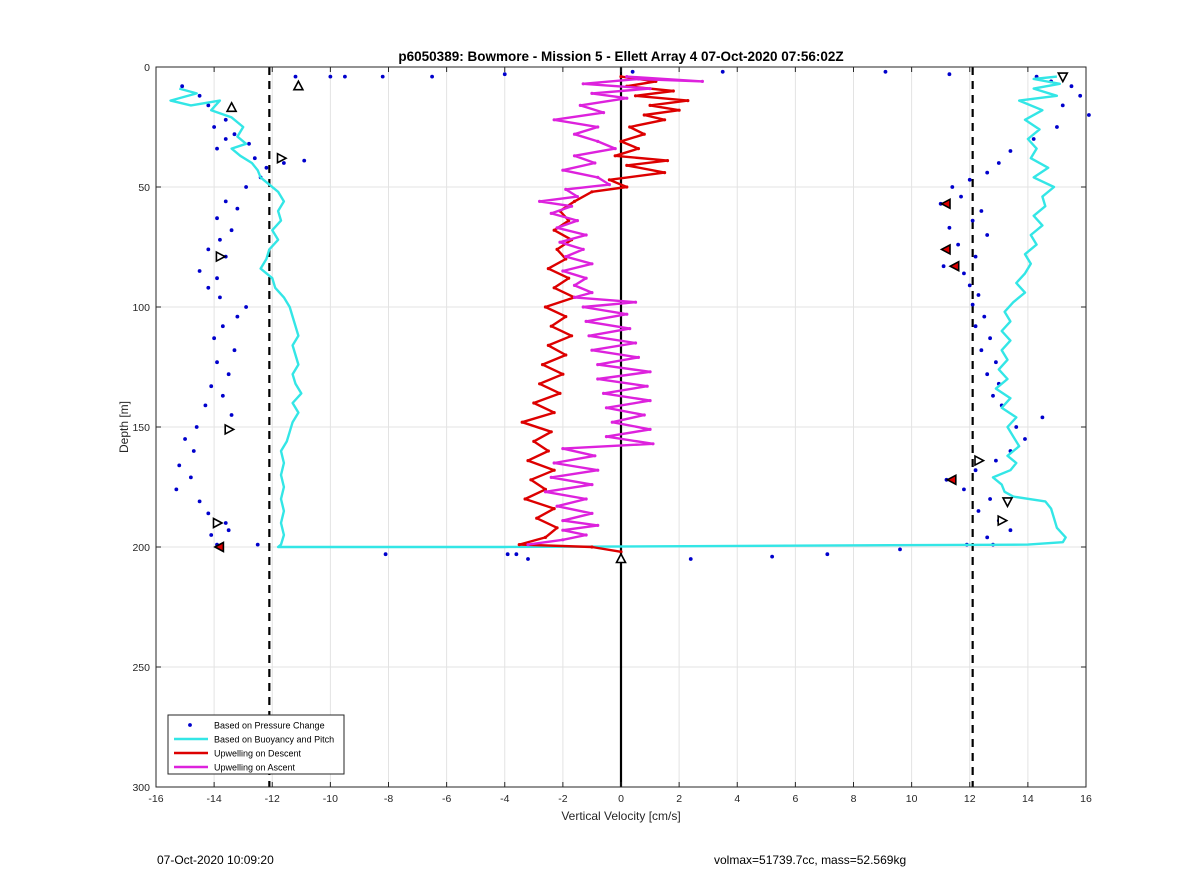 Image resolution: width=1200 pixels, height=885 pixels. I want to click on x-tick-label: 0, so click(621, 799).